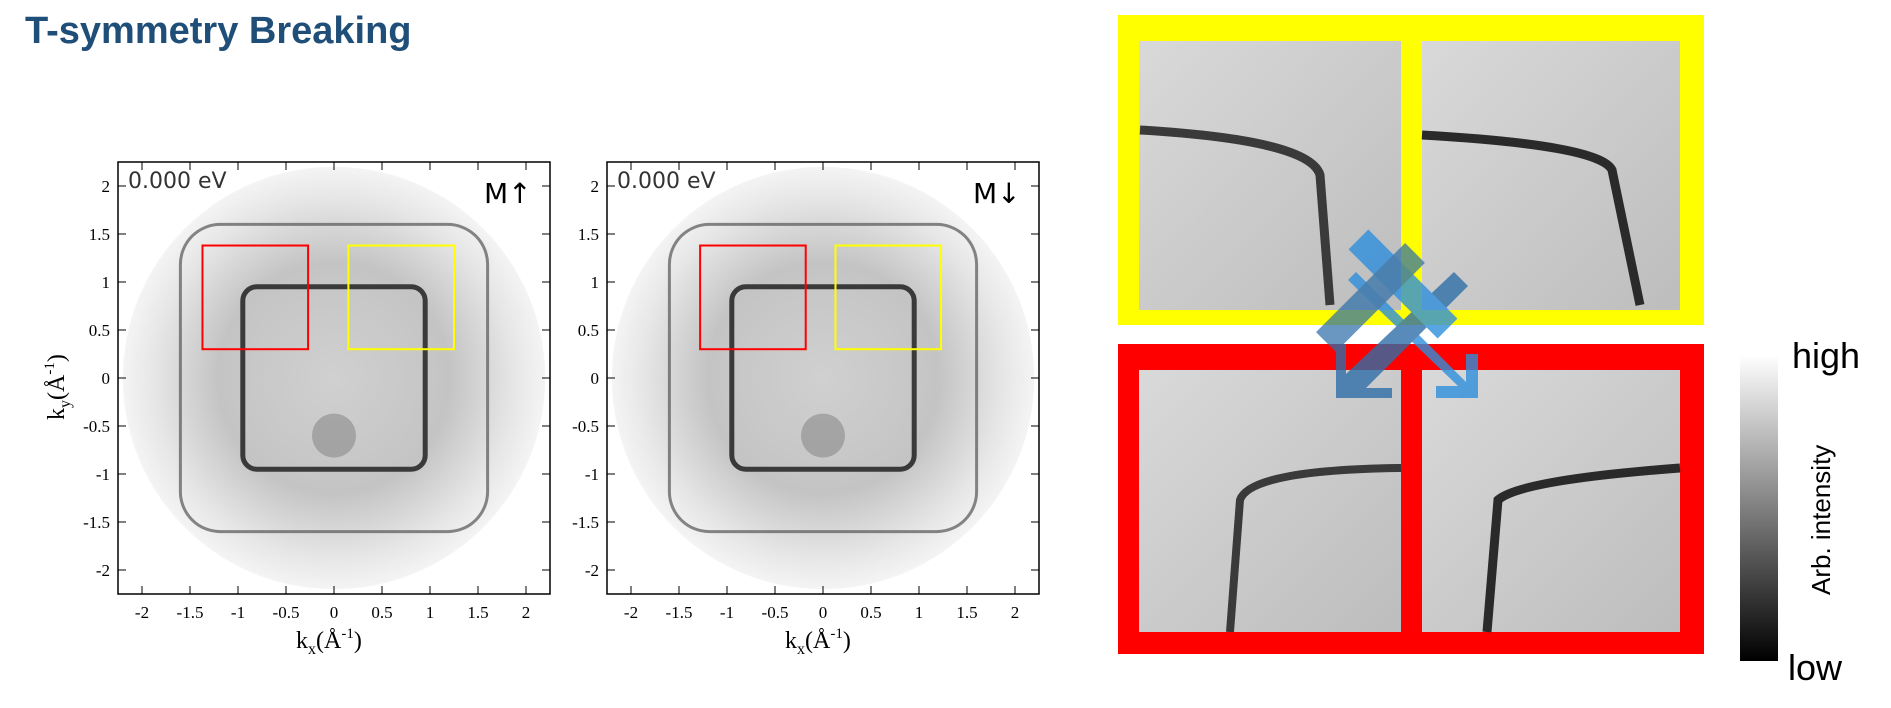 The image size is (1891, 708). Describe the element at coordinates (1826, 355) in the screenshot. I see `colorbar-high-label: high` at that location.